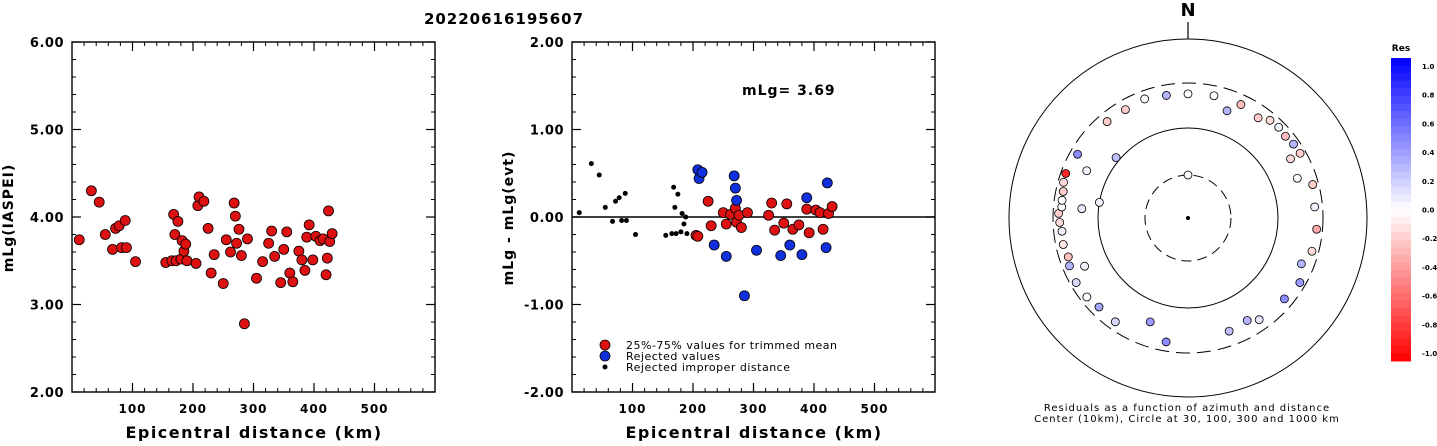 Image resolution: width=1437 pixels, height=446 pixels. What do you see at coordinates (1429, 354) in the screenshot?
I see `colorbar-label: -1.0` at bounding box center [1429, 354].